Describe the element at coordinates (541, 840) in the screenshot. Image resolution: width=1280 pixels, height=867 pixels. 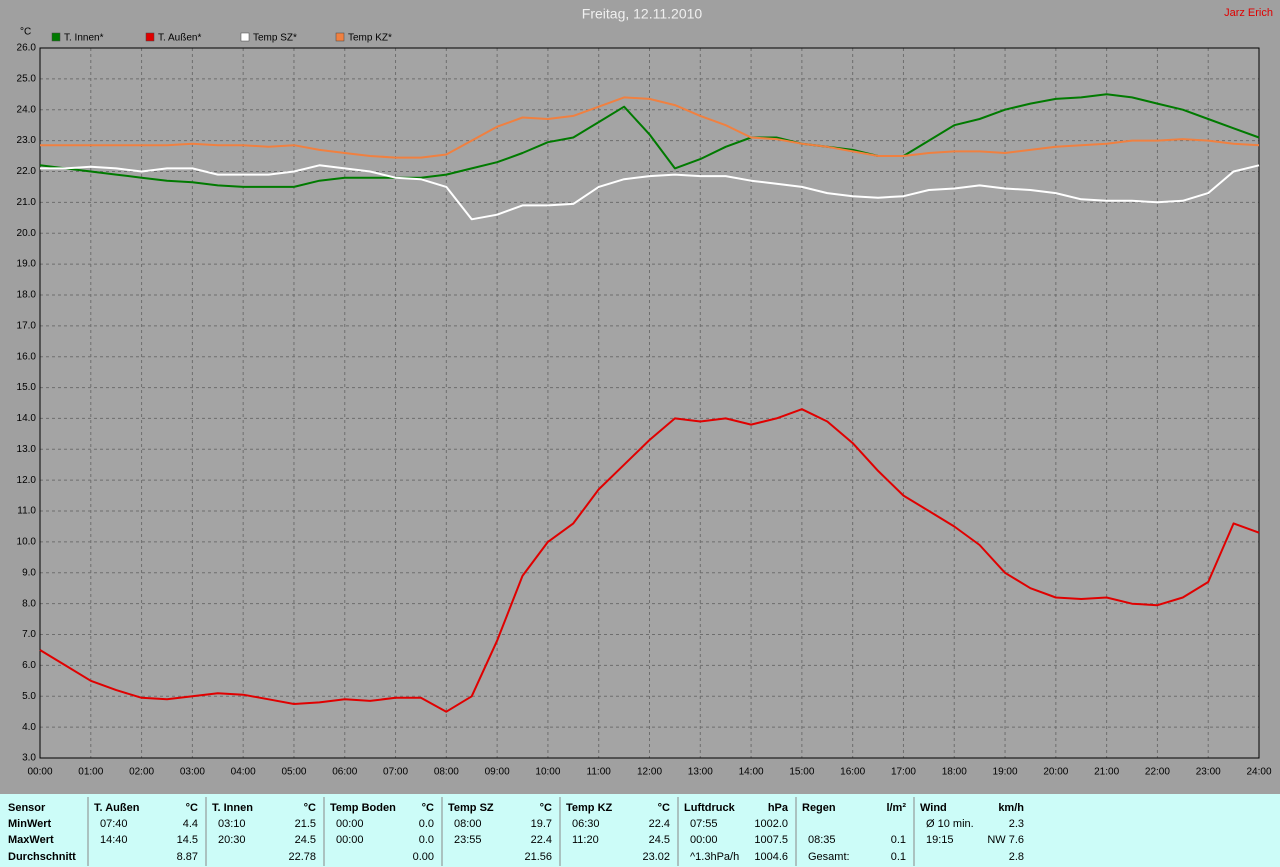
I see `cell-value: 22.4` at that location.